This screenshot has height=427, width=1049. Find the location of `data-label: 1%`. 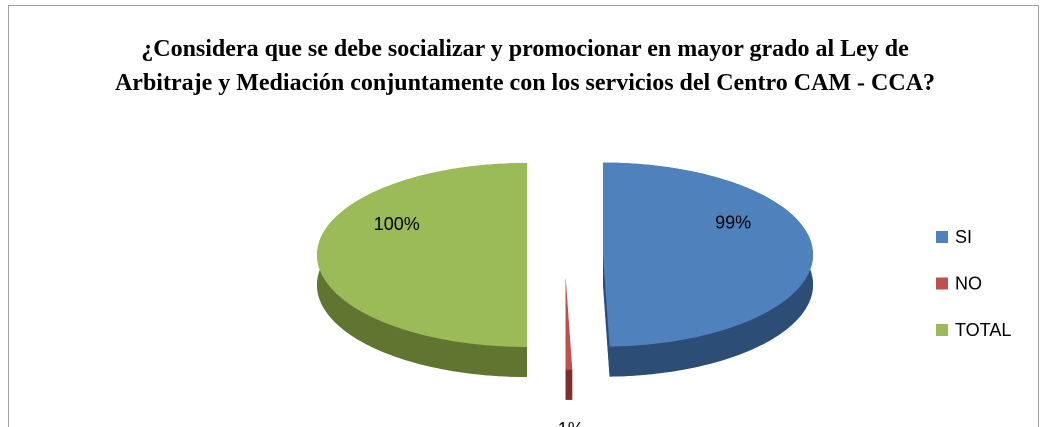

data-label: 1% is located at coordinates (571, 423).